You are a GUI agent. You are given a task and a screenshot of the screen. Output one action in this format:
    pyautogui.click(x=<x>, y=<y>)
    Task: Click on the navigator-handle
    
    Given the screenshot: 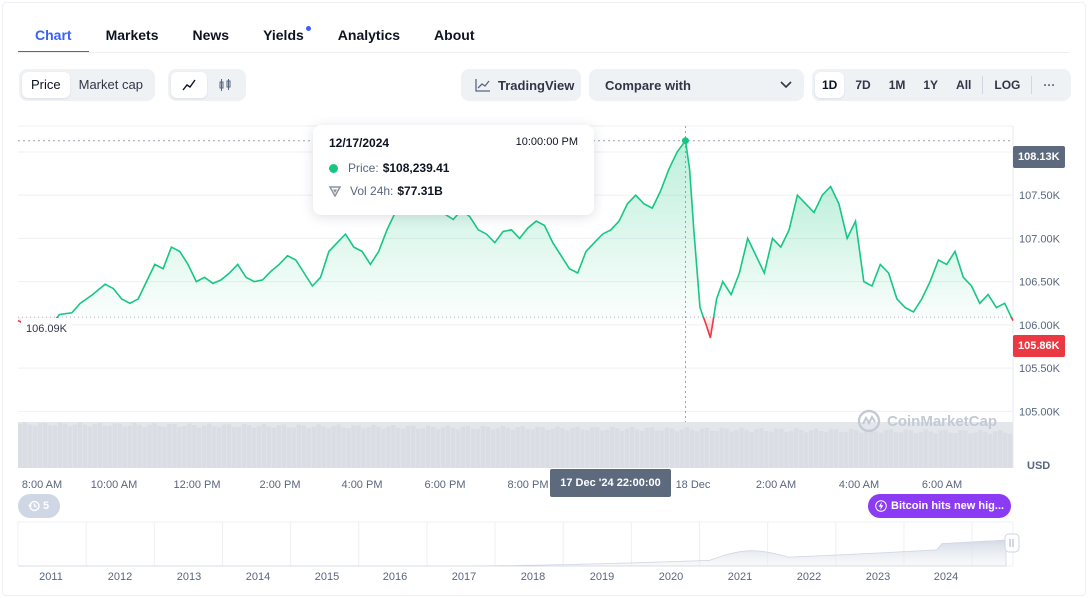 What is the action you would take?
    pyautogui.click(x=1012, y=543)
    